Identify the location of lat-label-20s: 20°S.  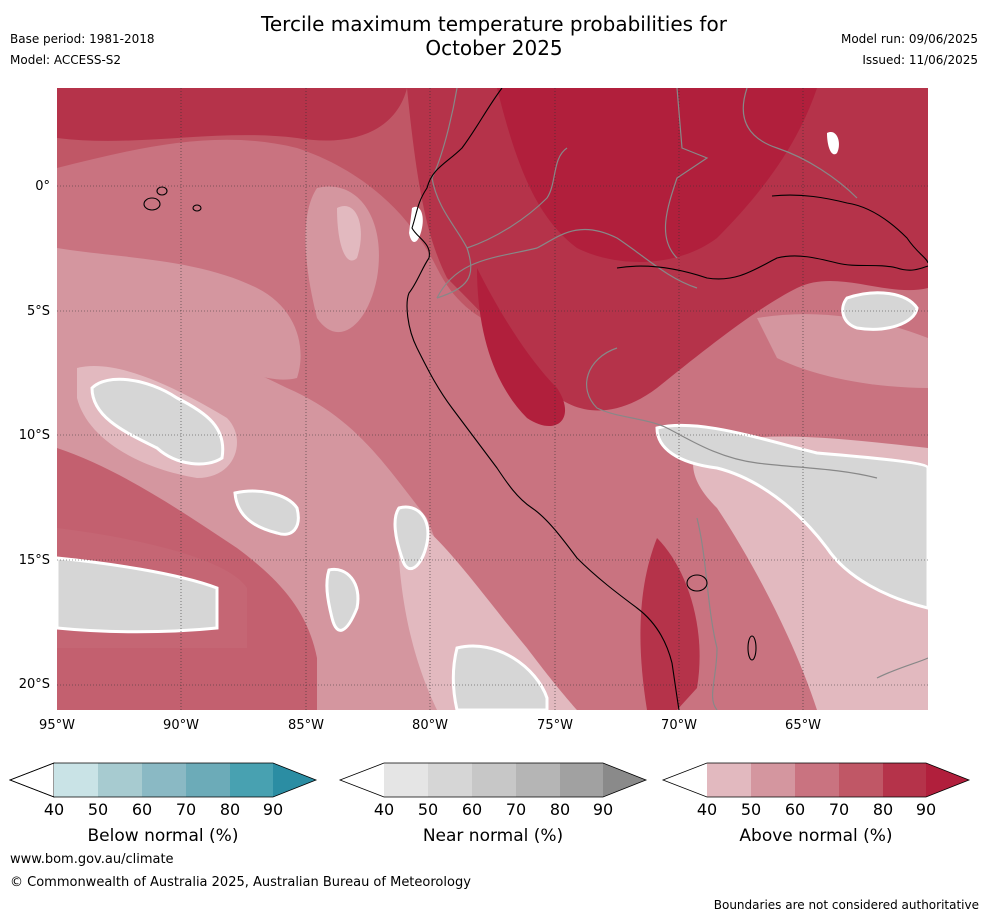
(34, 684).